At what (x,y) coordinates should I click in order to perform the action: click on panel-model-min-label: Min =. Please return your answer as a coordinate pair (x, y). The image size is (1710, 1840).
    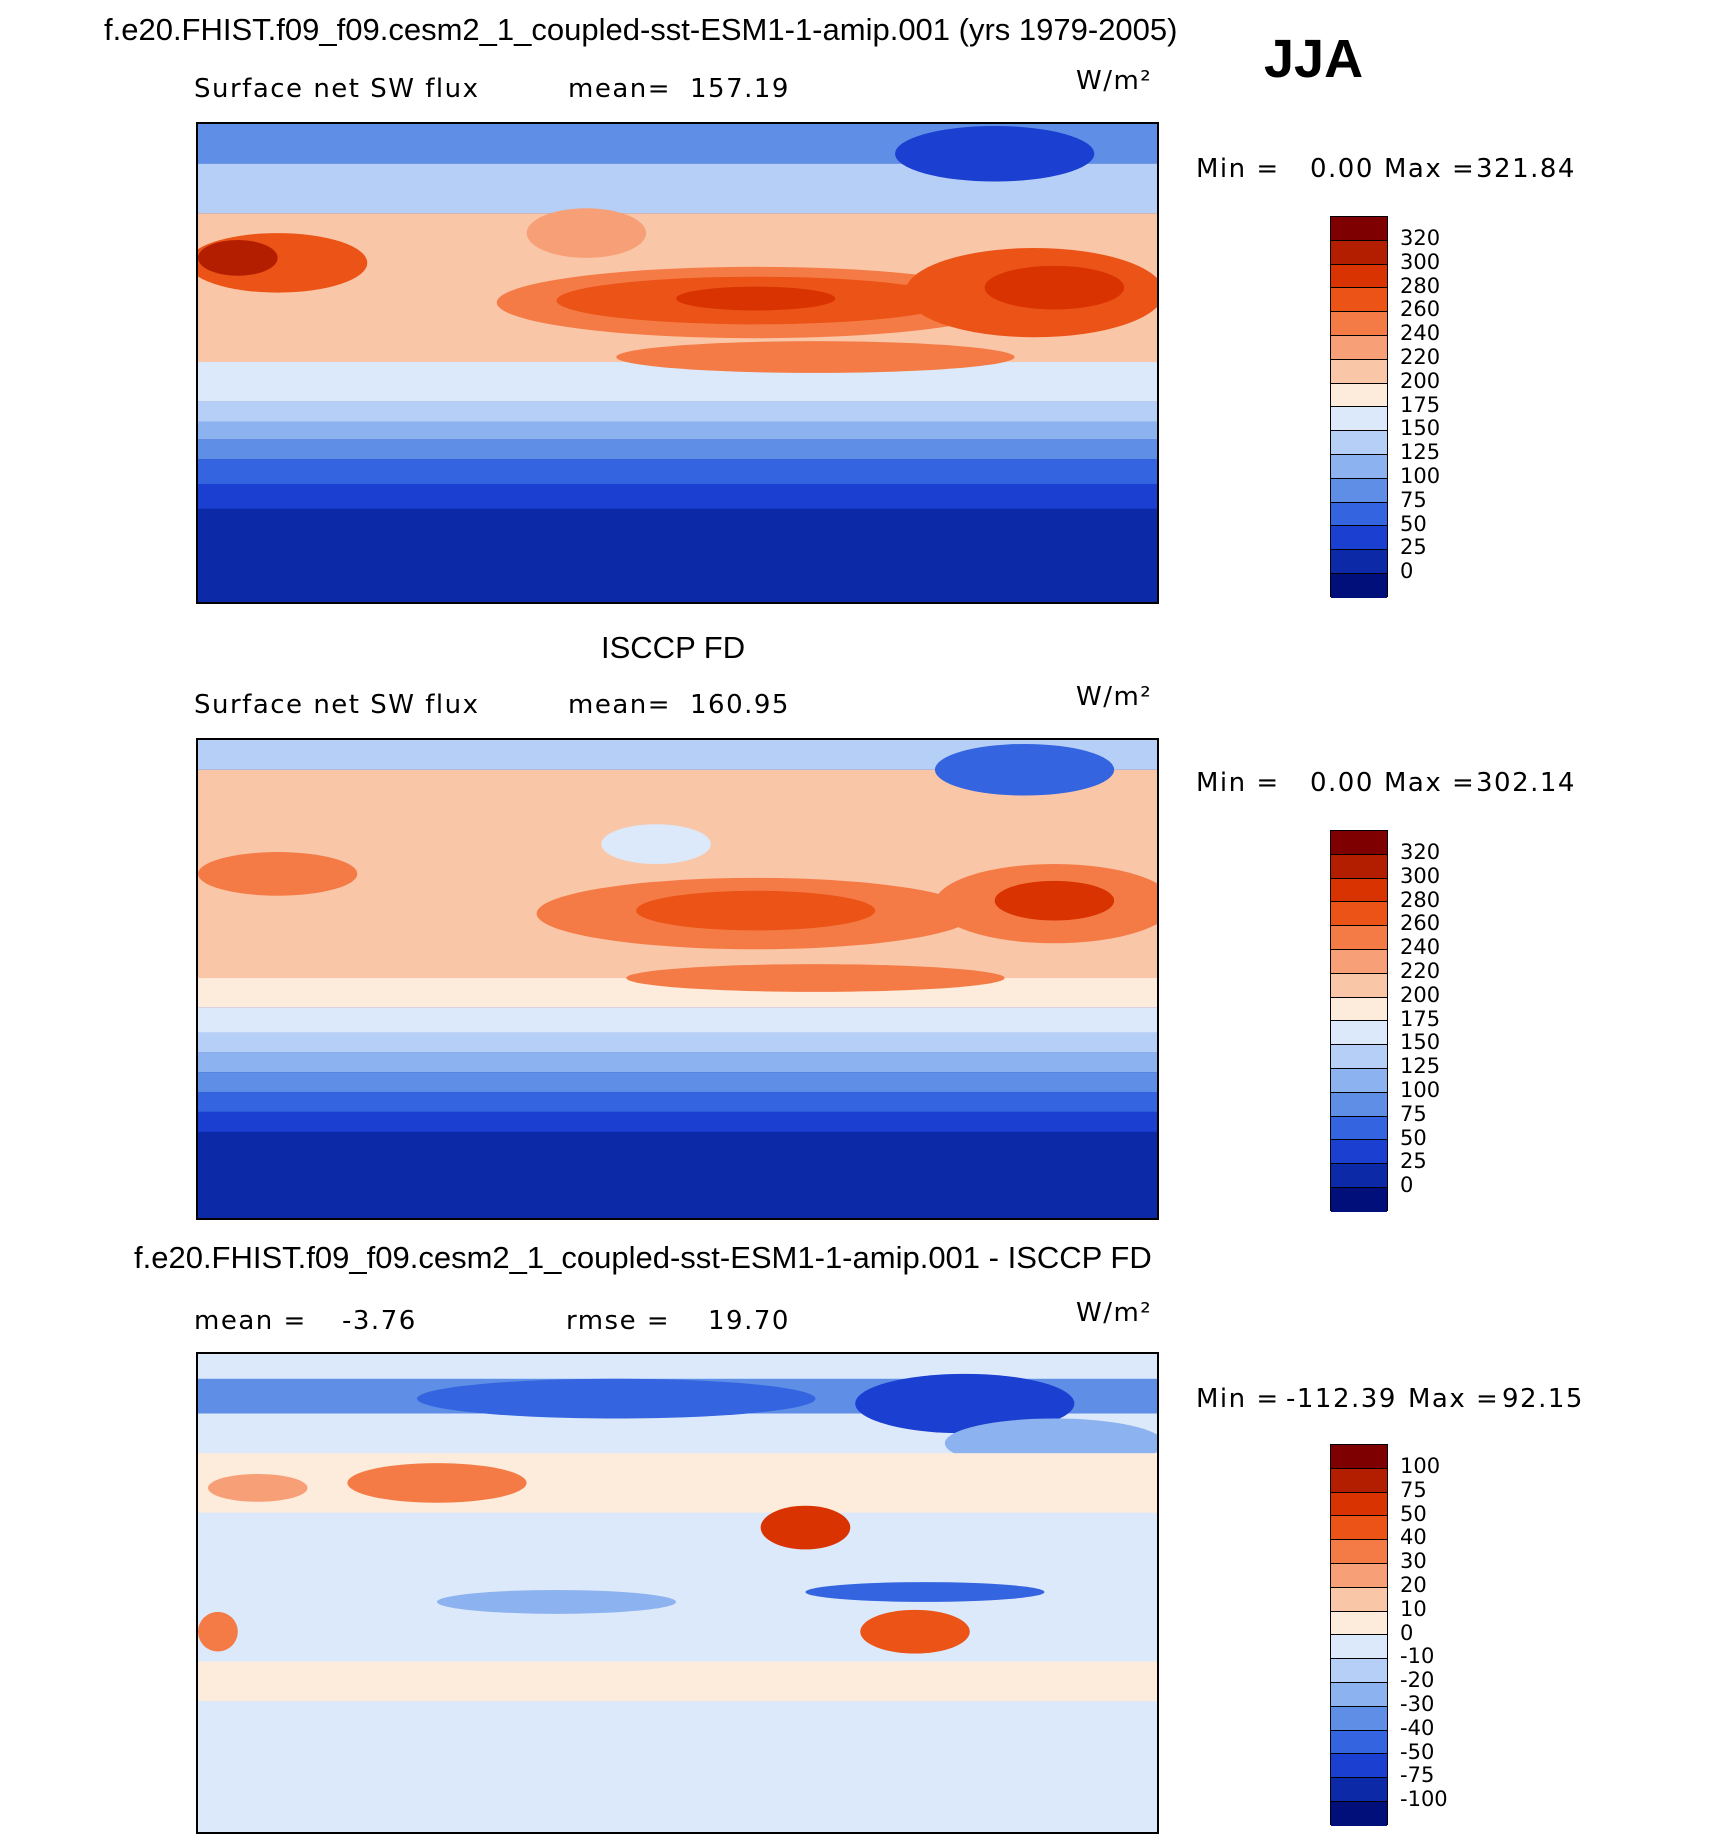
    Looking at the image, I should click on (1238, 169).